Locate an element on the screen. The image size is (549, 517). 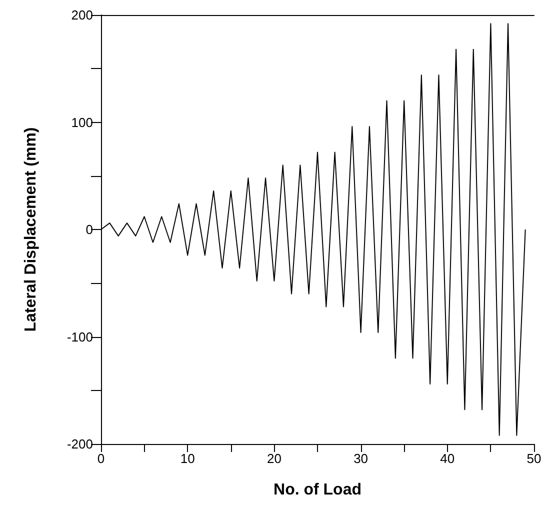
y-tick-label: 100 is located at coordinates (82, 122).